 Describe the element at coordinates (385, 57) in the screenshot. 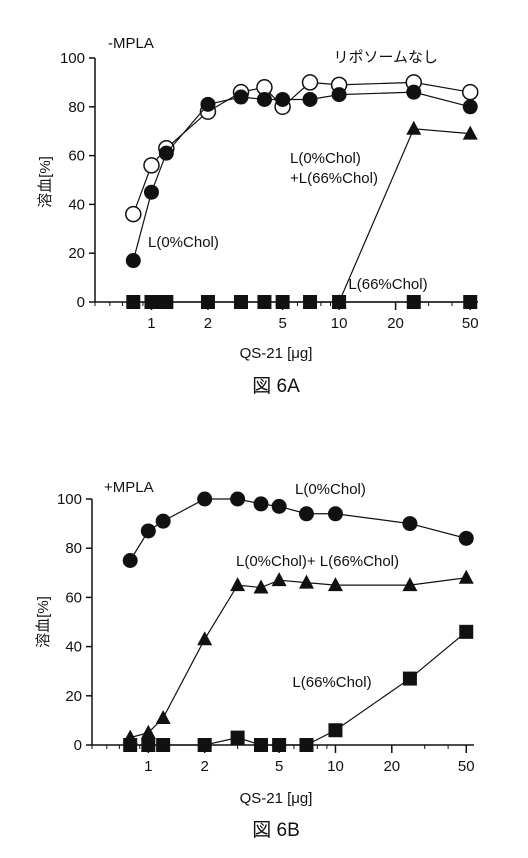

I see `series-label: リポソームなし` at that location.